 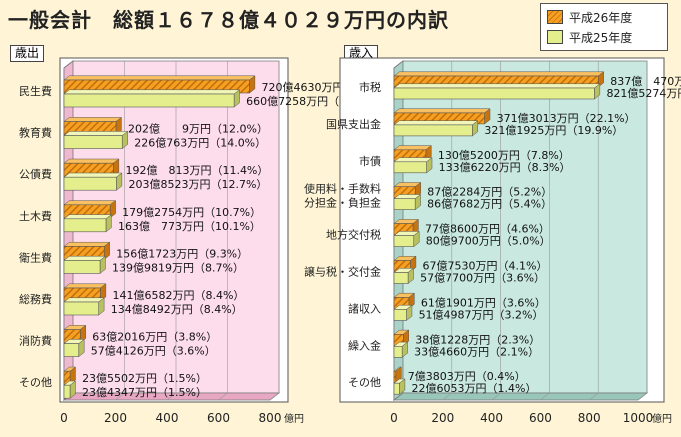 I want to click on category-label-revenue-1: 国県支出金, so click(x=353, y=124).